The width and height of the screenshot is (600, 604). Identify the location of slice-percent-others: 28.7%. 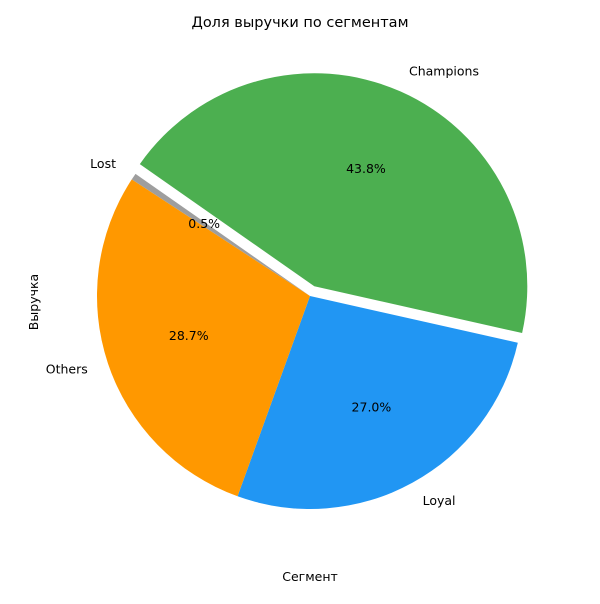
(189, 335).